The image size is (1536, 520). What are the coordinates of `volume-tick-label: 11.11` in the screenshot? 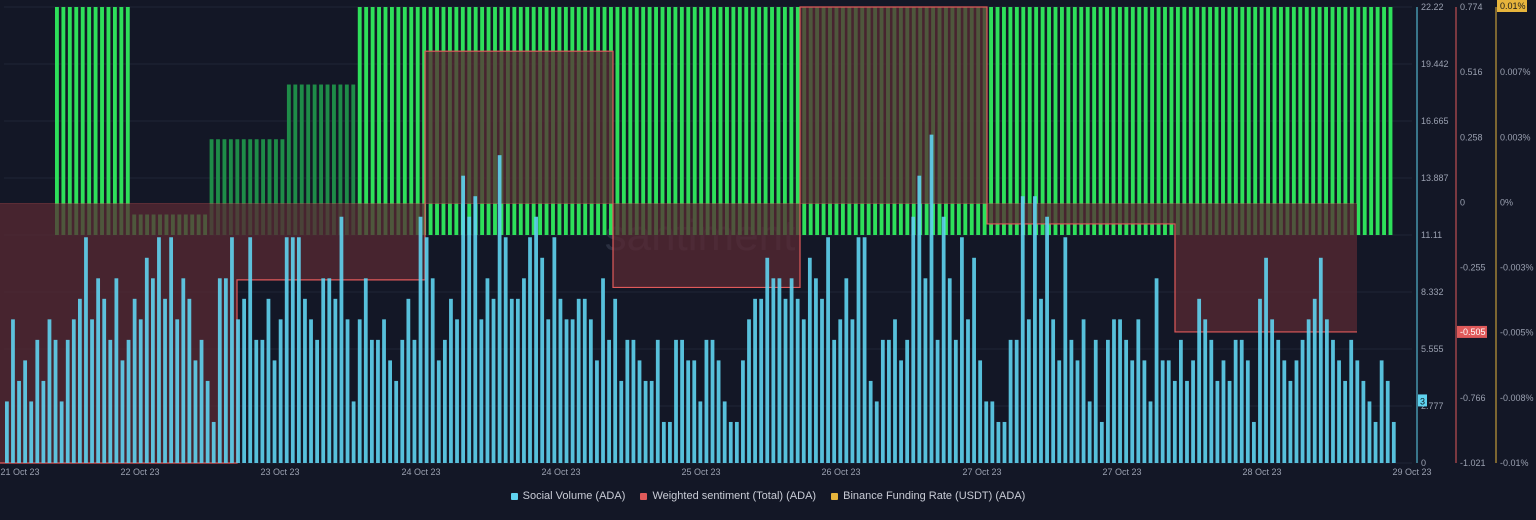 It's located at (1431, 235).